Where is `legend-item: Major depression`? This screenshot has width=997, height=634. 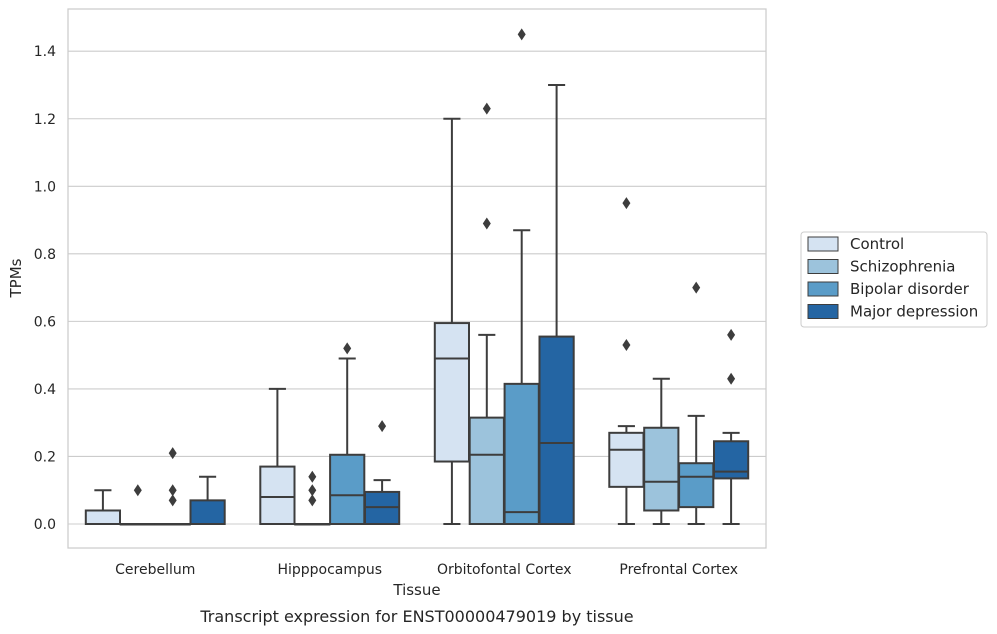
legend-item: Major depression is located at coordinates (892, 312).